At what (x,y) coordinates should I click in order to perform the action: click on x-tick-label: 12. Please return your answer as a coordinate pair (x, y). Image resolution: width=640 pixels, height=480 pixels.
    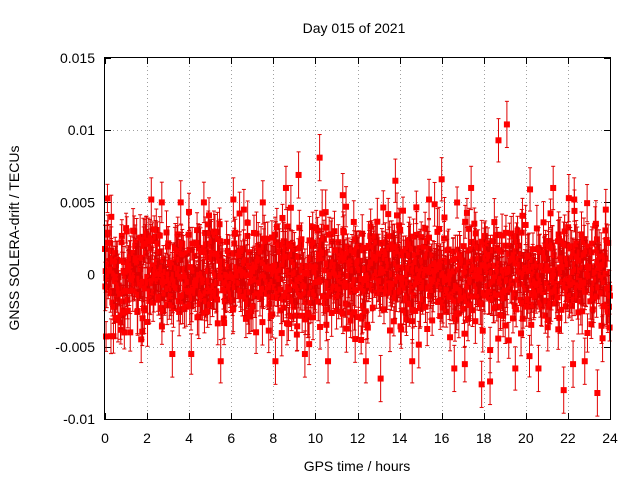
    Looking at the image, I should click on (358, 438).